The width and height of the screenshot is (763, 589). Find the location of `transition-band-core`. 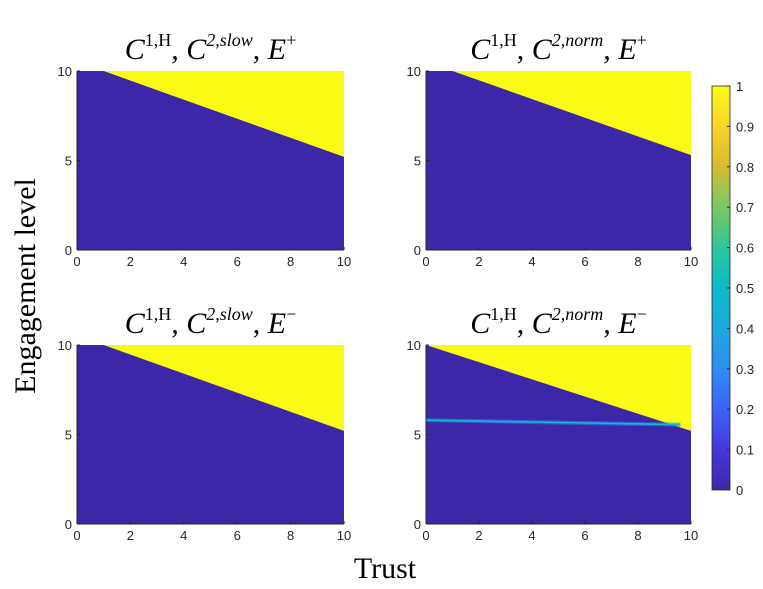

transition-band-core is located at coordinates (553, 422).